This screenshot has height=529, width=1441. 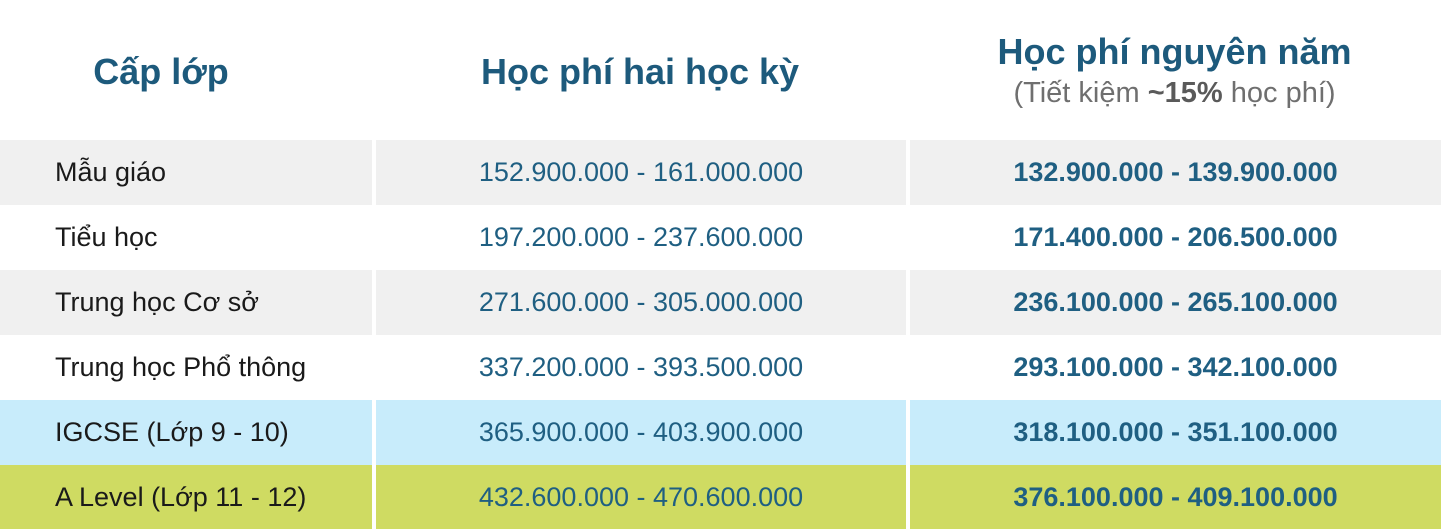 What do you see at coordinates (1279, 92) in the screenshot?
I see `savings-note-suffix: học phí)` at bounding box center [1279, 92].